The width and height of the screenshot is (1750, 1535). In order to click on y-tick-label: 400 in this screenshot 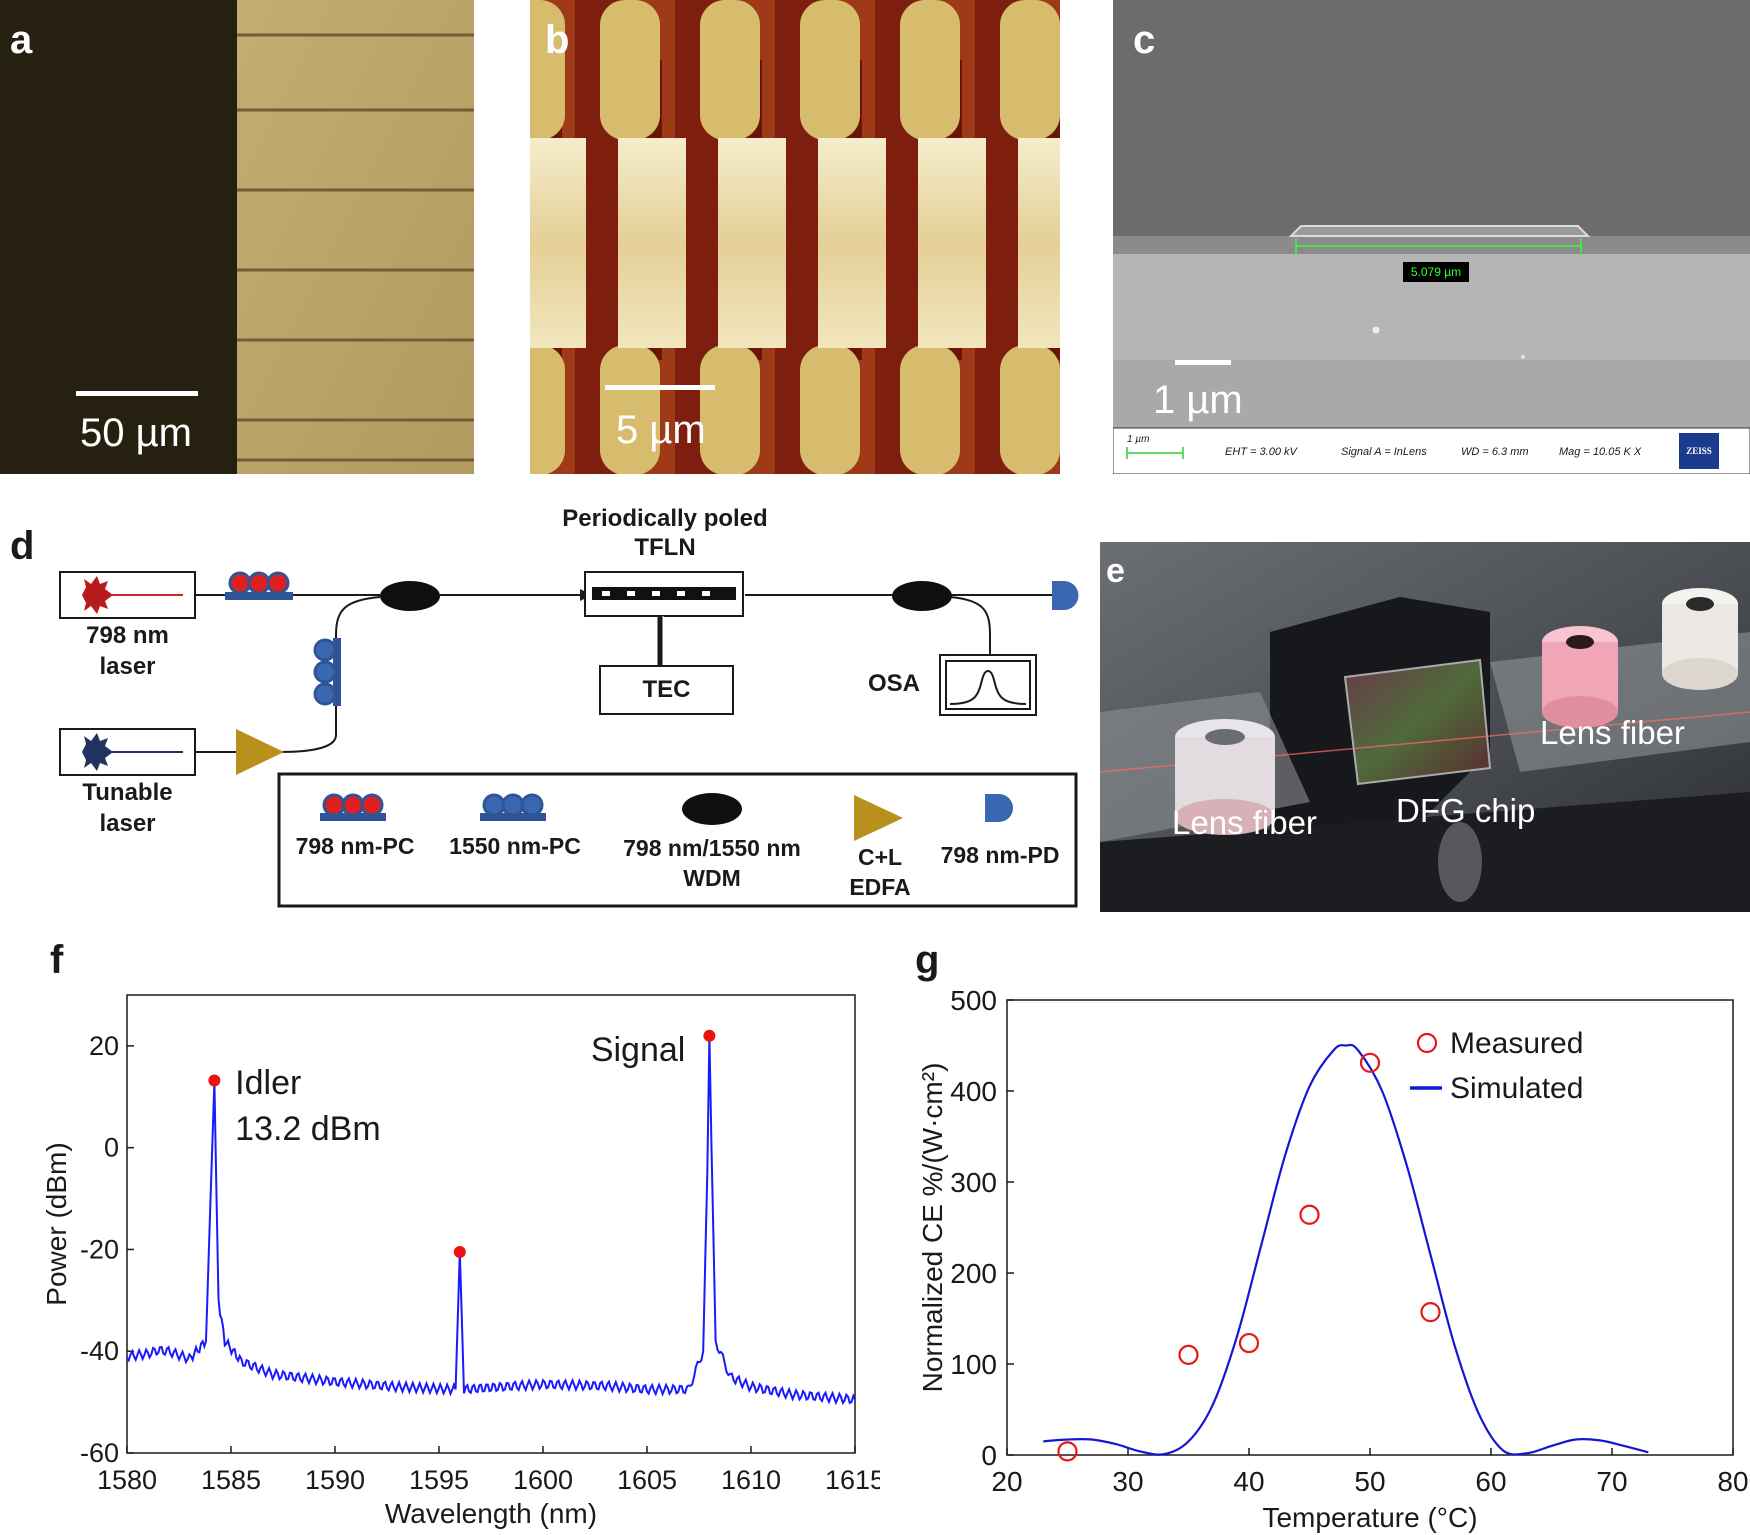, I will do `click(973, 1091)`.